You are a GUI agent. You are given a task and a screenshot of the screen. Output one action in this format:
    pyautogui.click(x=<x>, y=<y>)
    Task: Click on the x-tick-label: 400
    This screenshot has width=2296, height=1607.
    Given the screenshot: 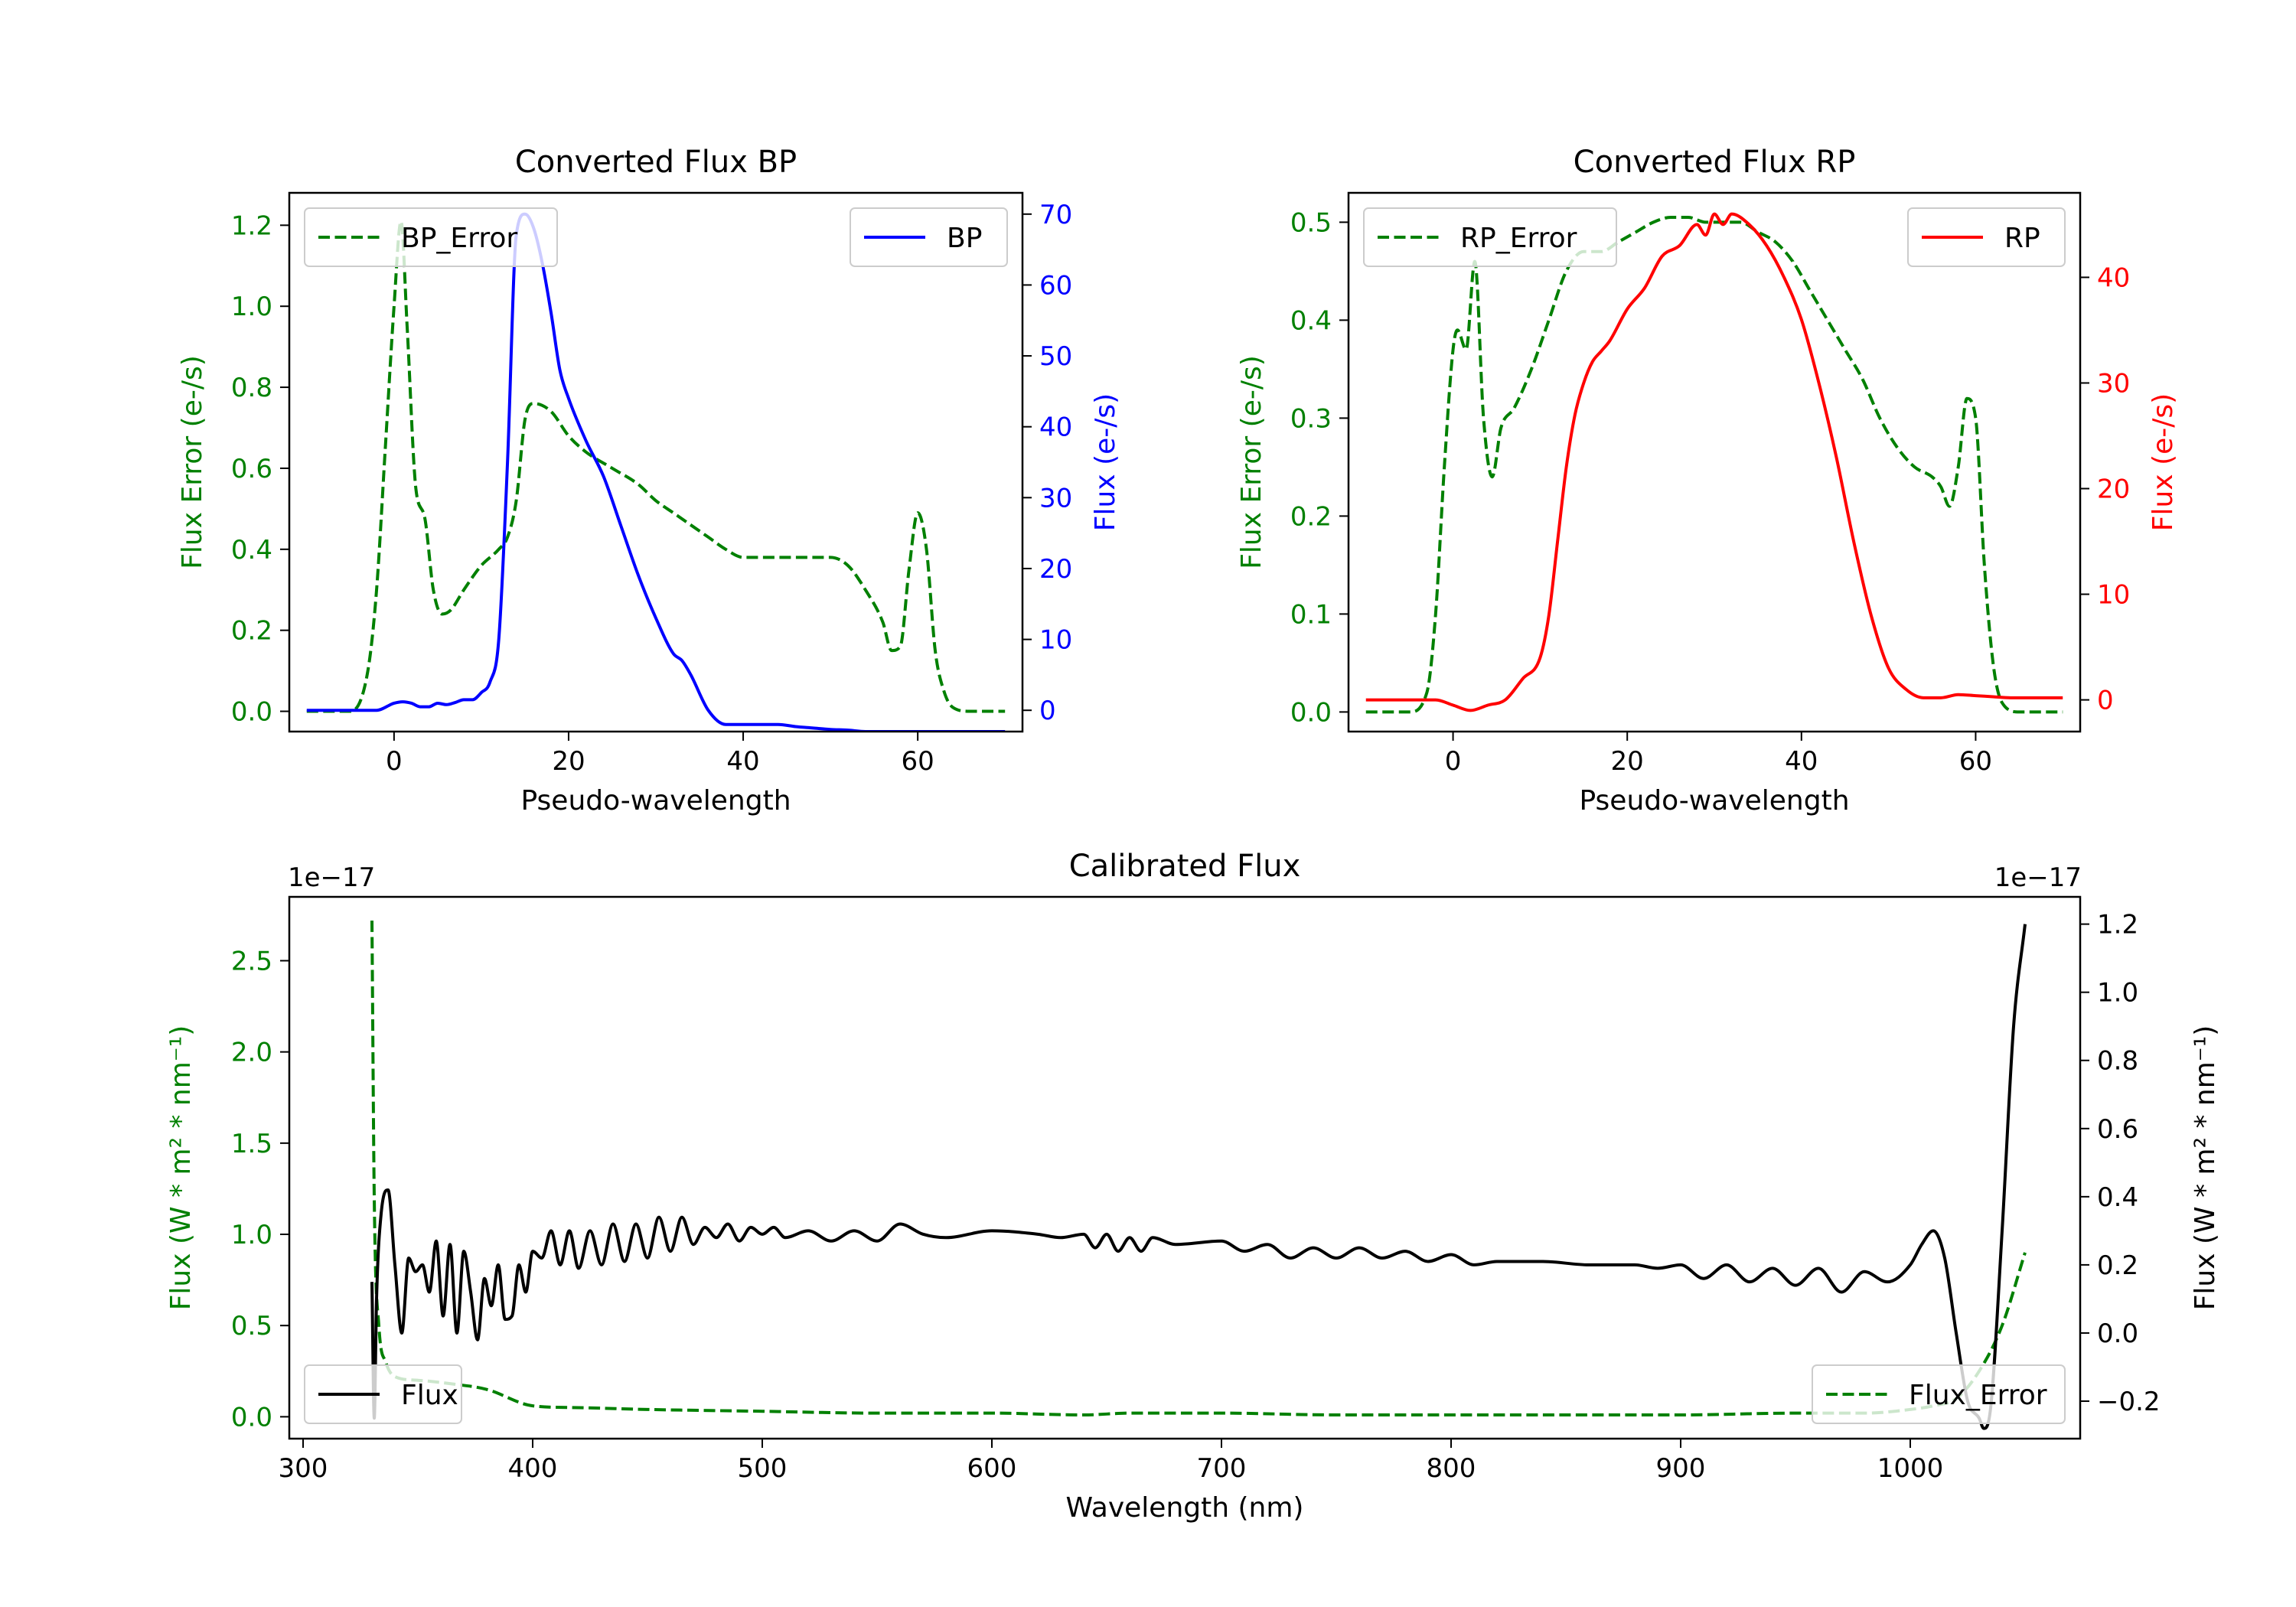 What is the action you would take?
    pyautogui.click(x=533, y=1468)
    